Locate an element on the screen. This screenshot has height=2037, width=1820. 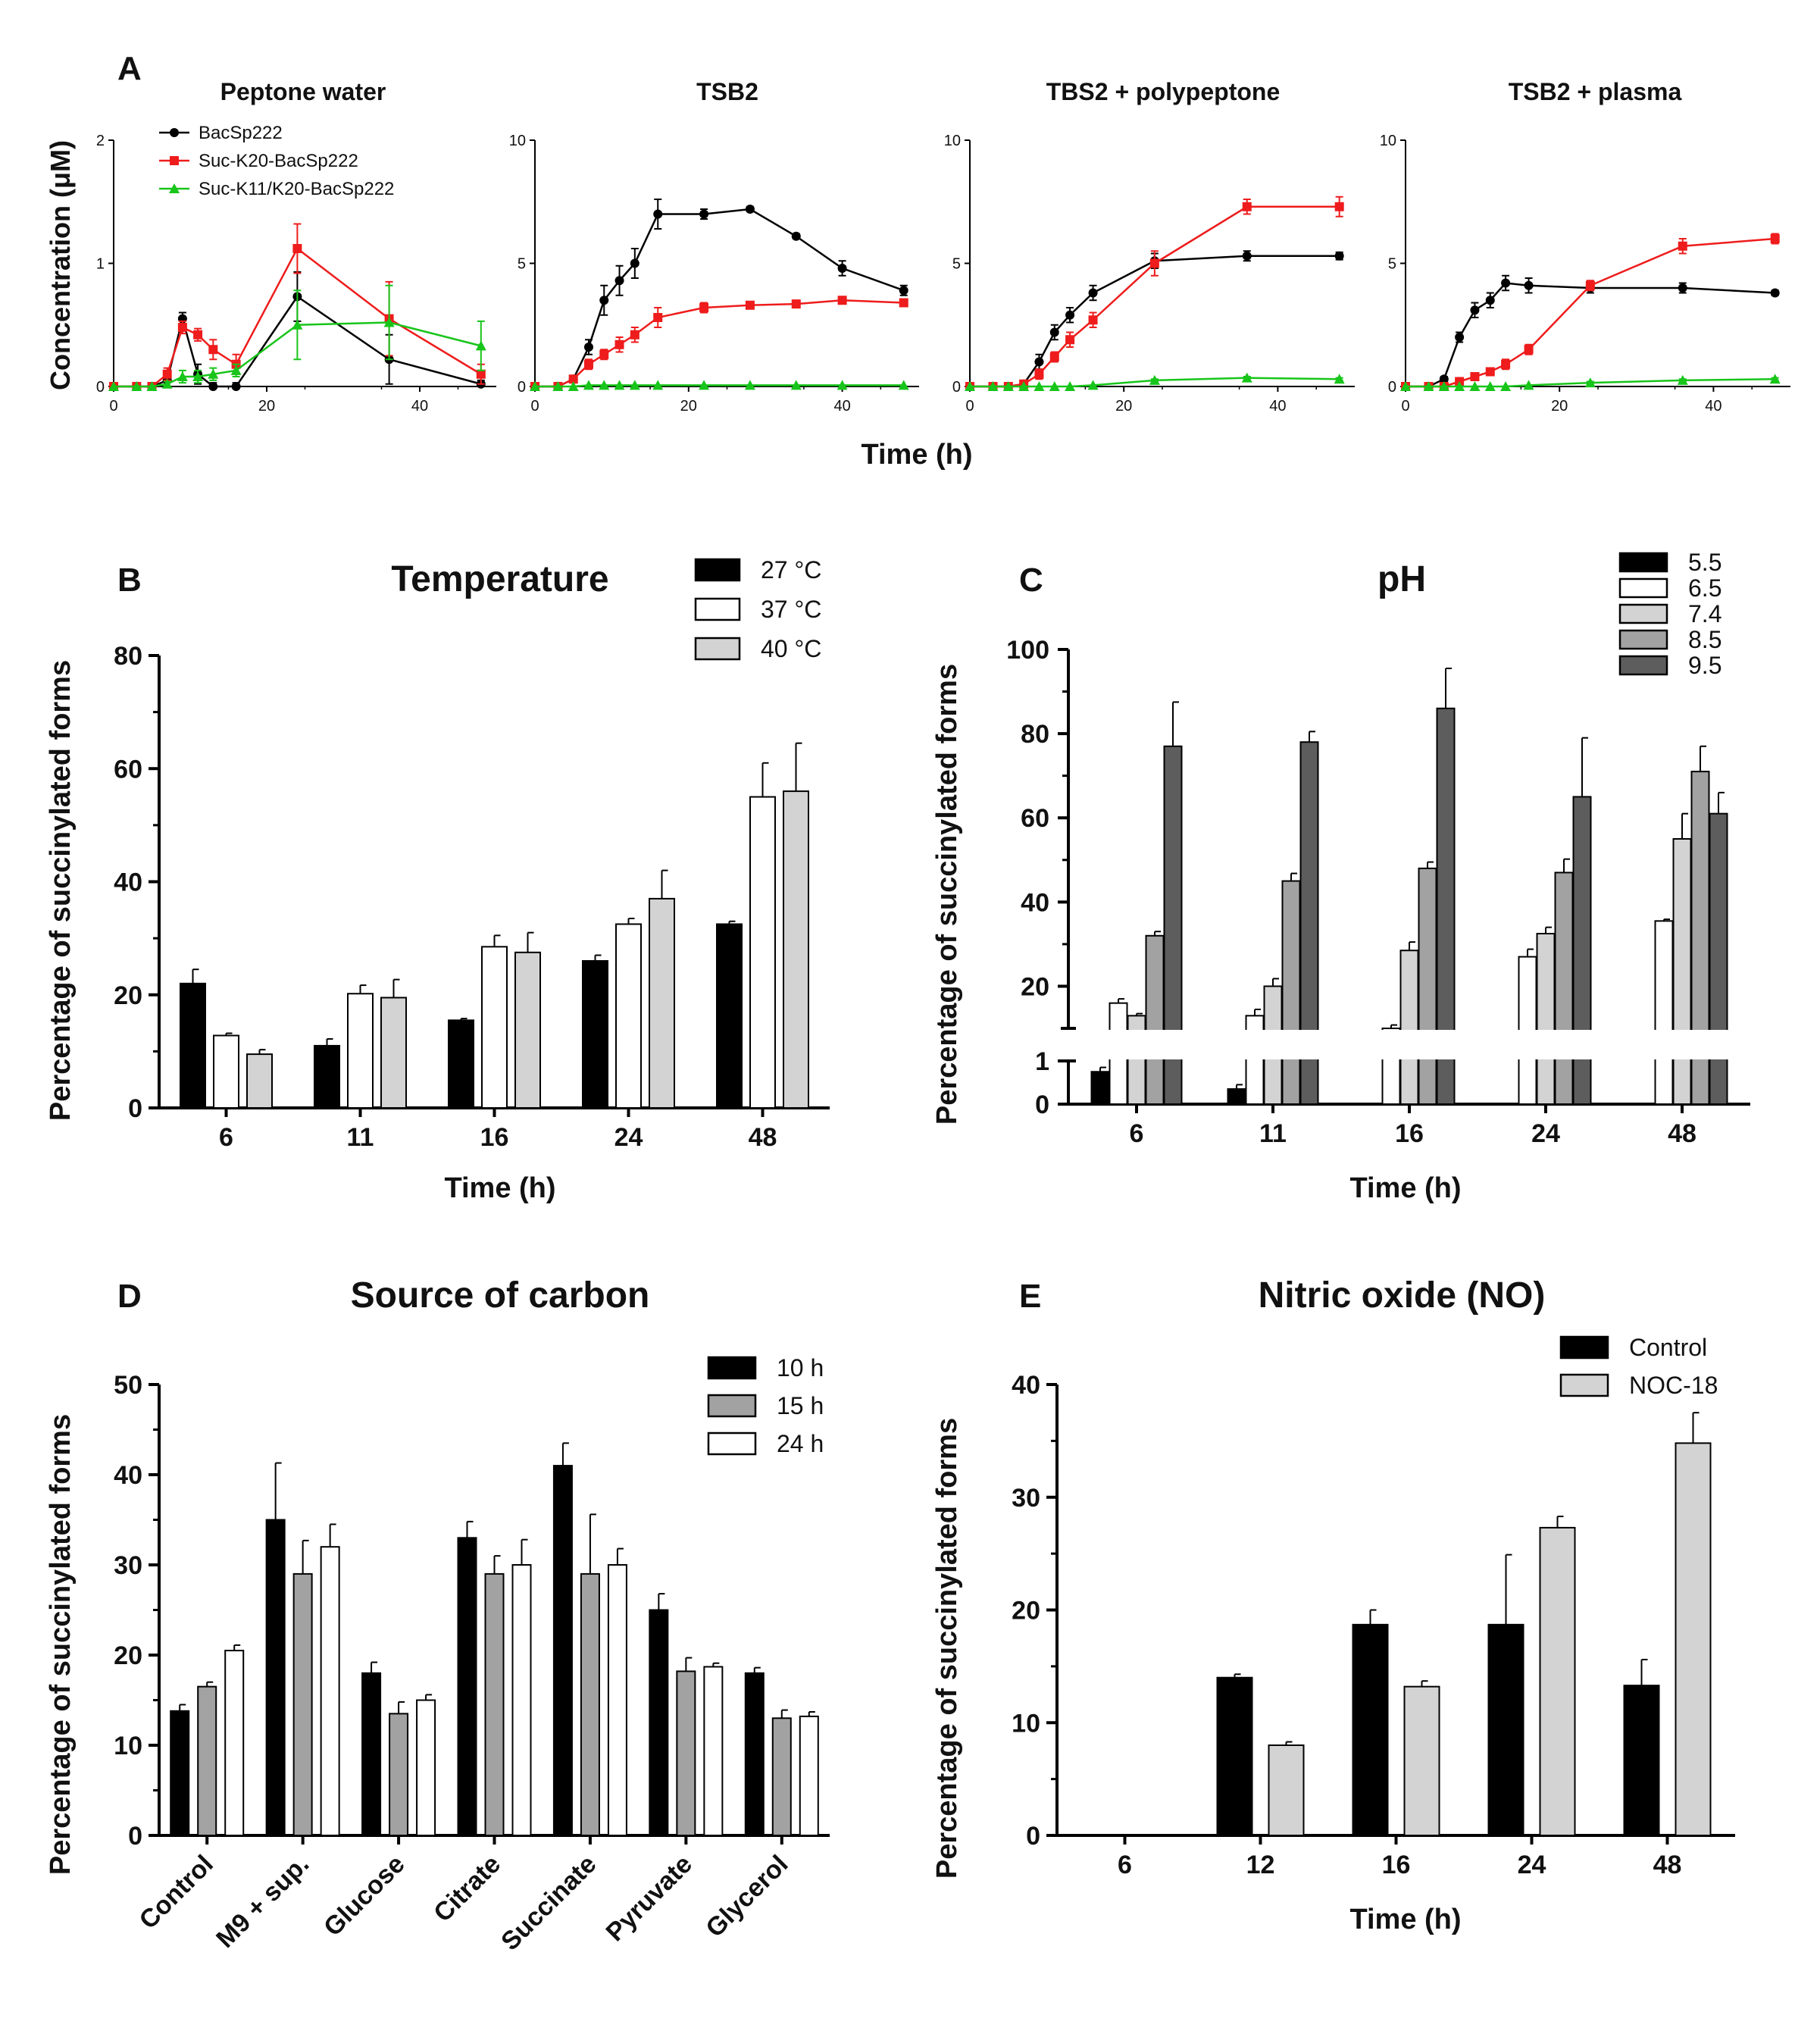
legend-label: Suc-K20-BacSp222 is located at coordinates (278, 161).